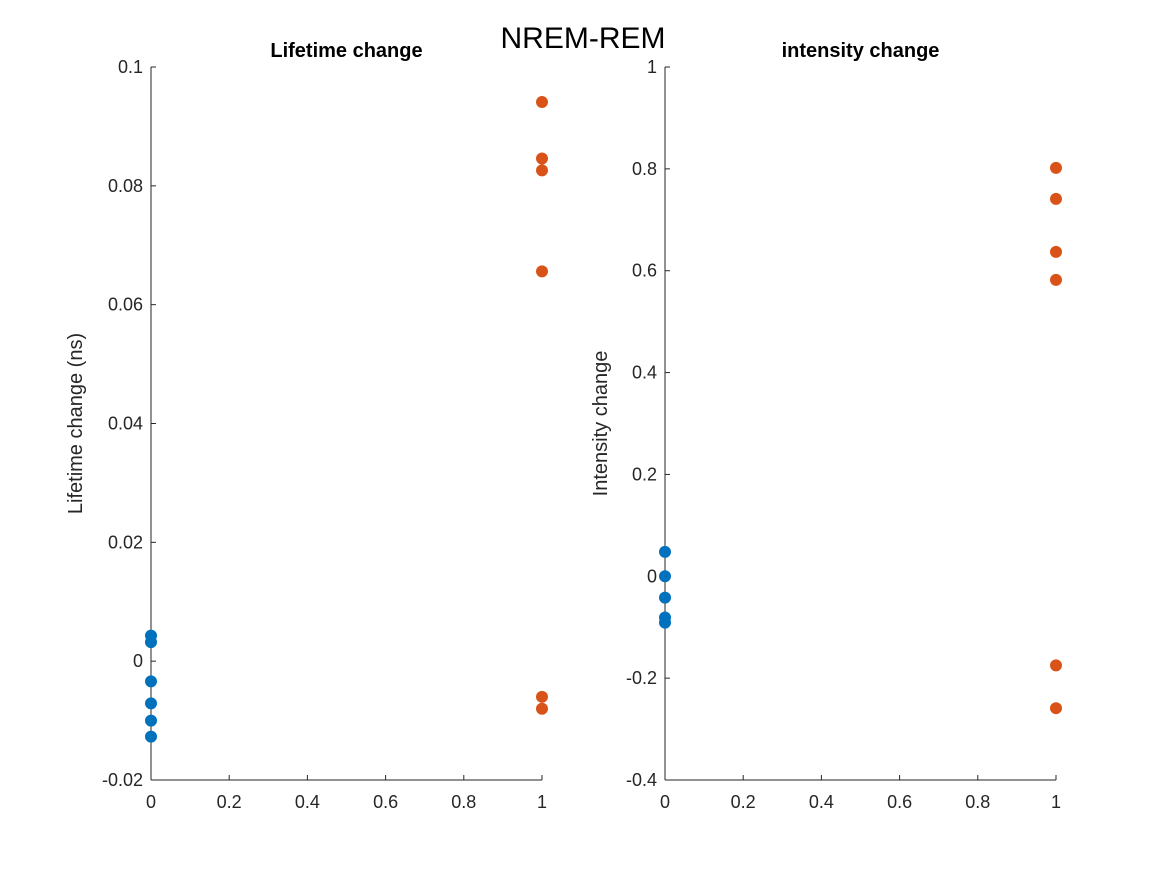 This screenshot has width=1167, height=875. Describe the element at coordinates (861, 51) in the screenshot. I see `panel-title: intensity change` at that location.